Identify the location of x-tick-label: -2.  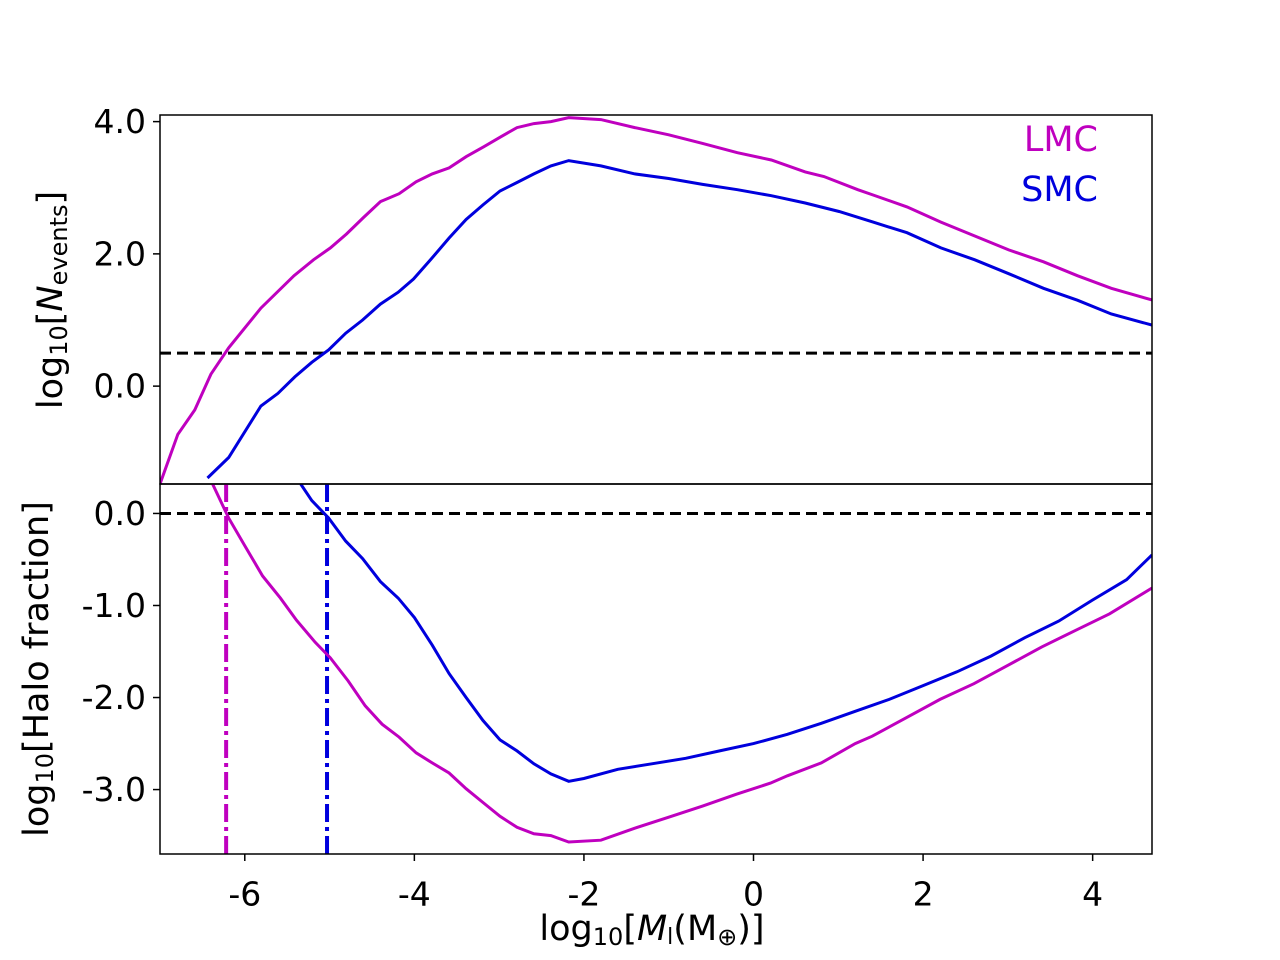
(583, 894).